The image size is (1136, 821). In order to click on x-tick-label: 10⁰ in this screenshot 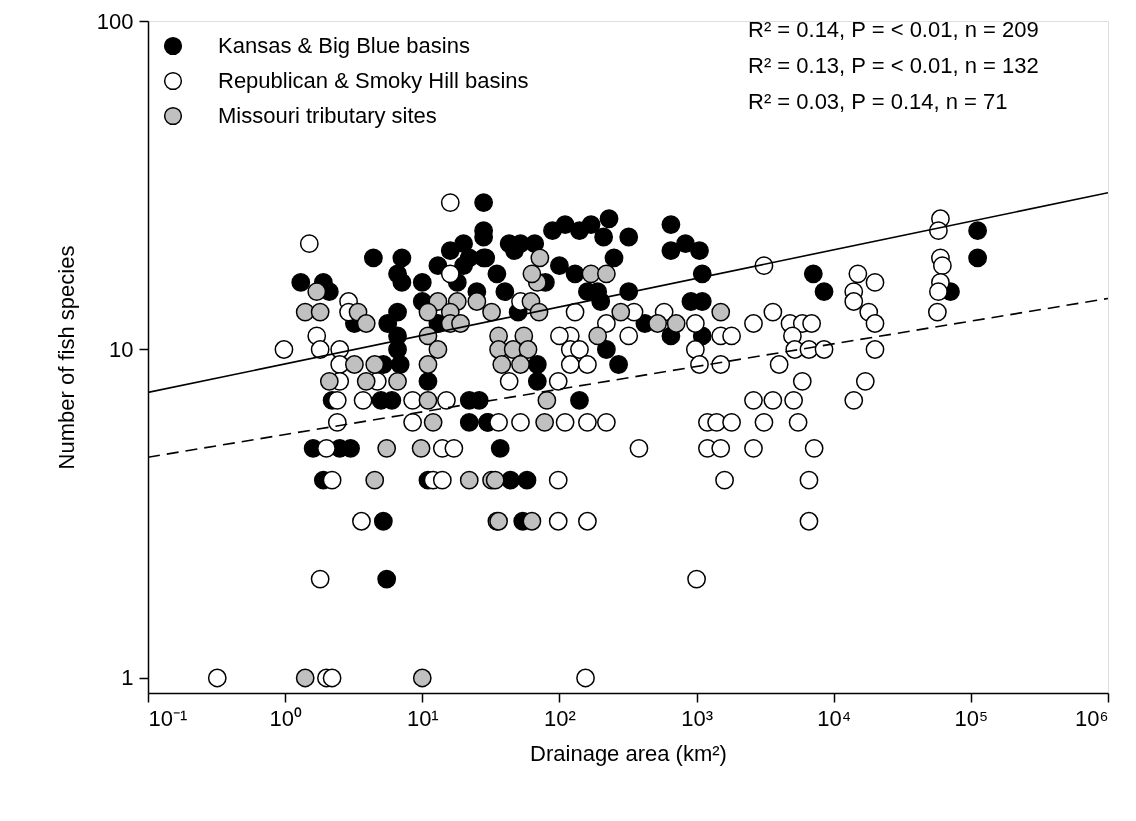, I will do `click(285, 718)`.